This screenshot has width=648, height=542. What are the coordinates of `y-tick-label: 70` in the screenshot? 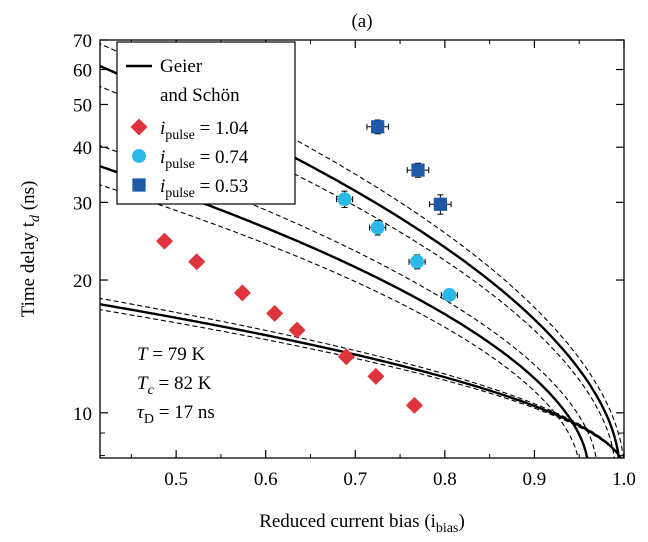 It's located at (82, 41).